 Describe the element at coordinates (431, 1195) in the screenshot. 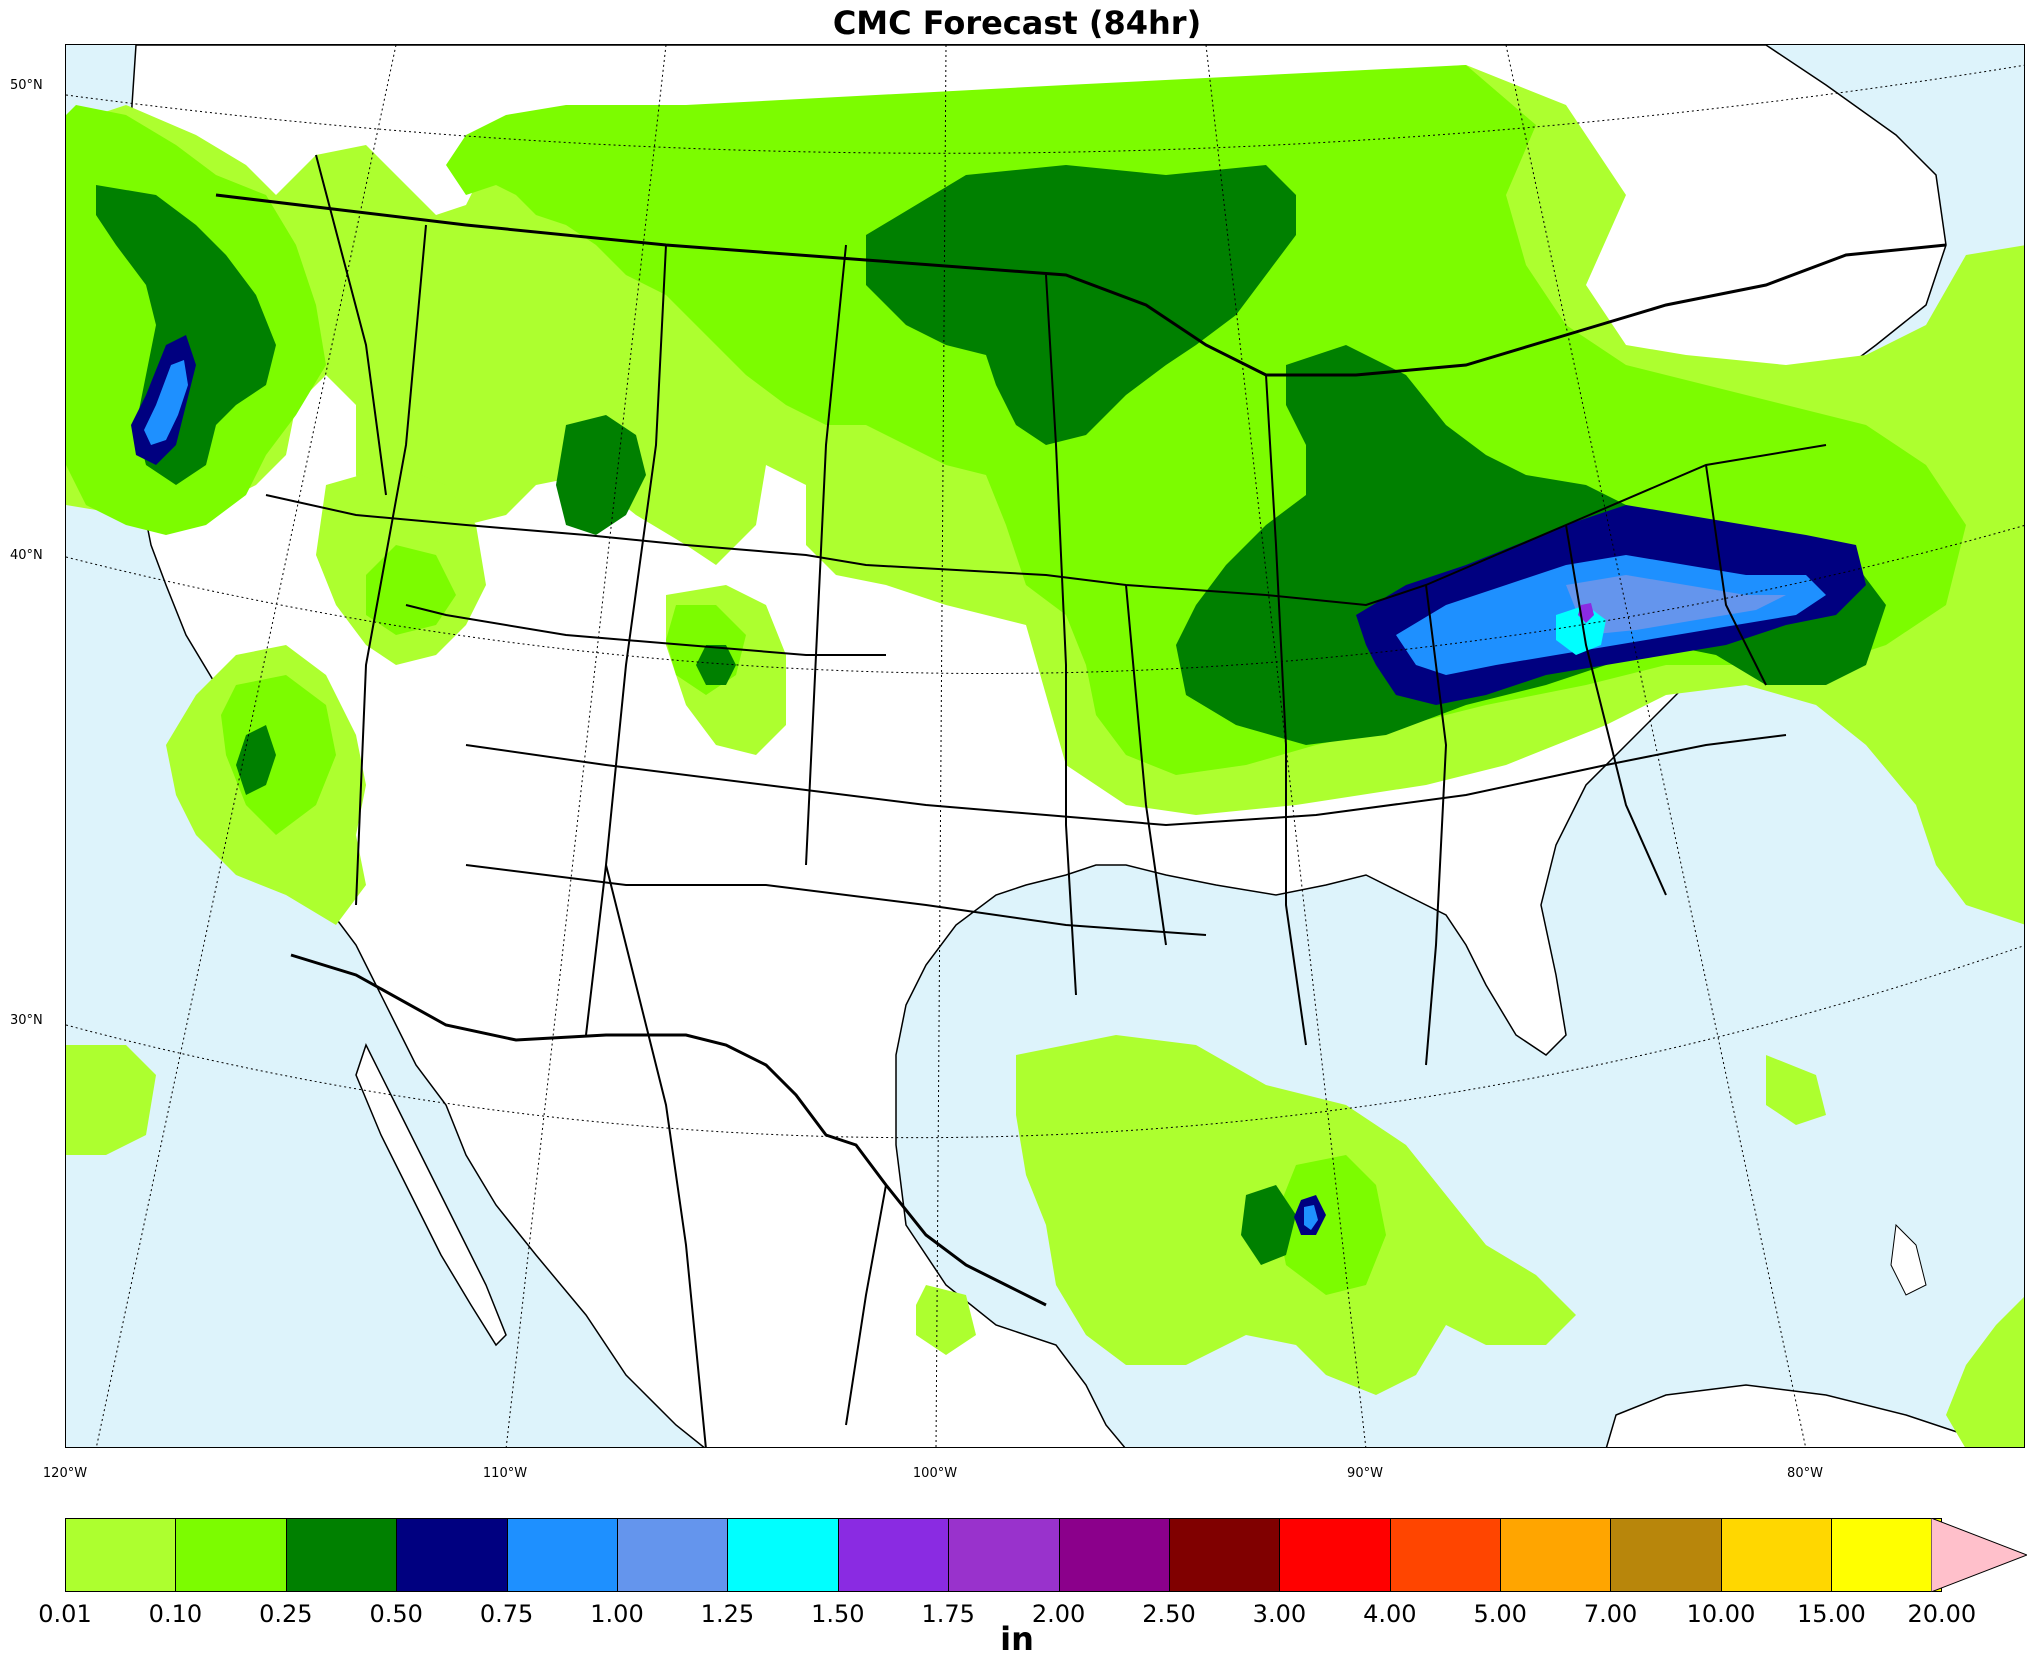

I see `baja-peninsula` at that location.